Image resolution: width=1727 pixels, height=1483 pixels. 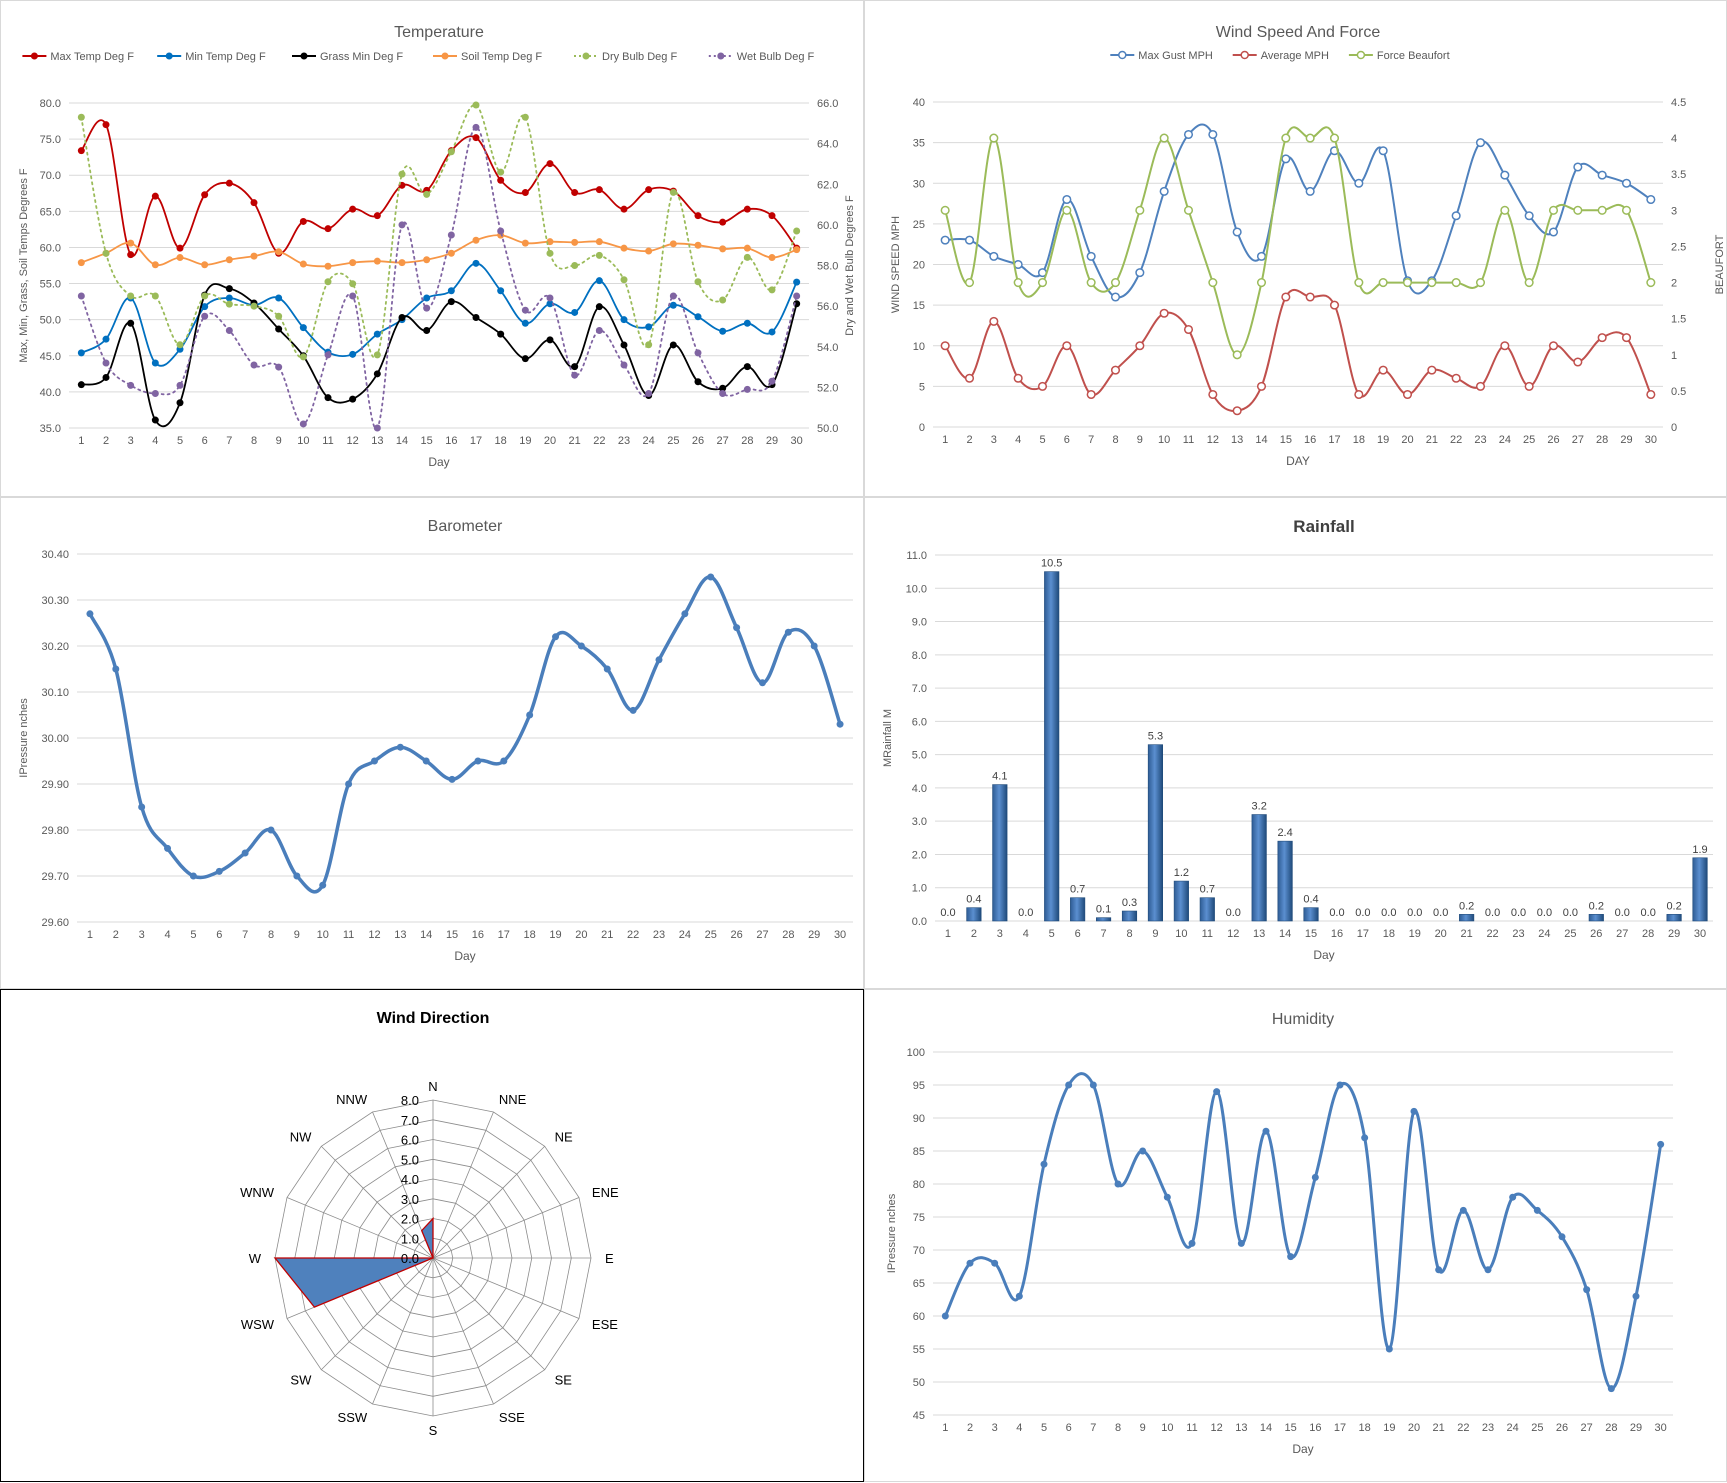 What do you see at coordinates (1439, 1428) in the screenshot?
I see `x-tick-label: 21` at bounding box center [1439, 1428].